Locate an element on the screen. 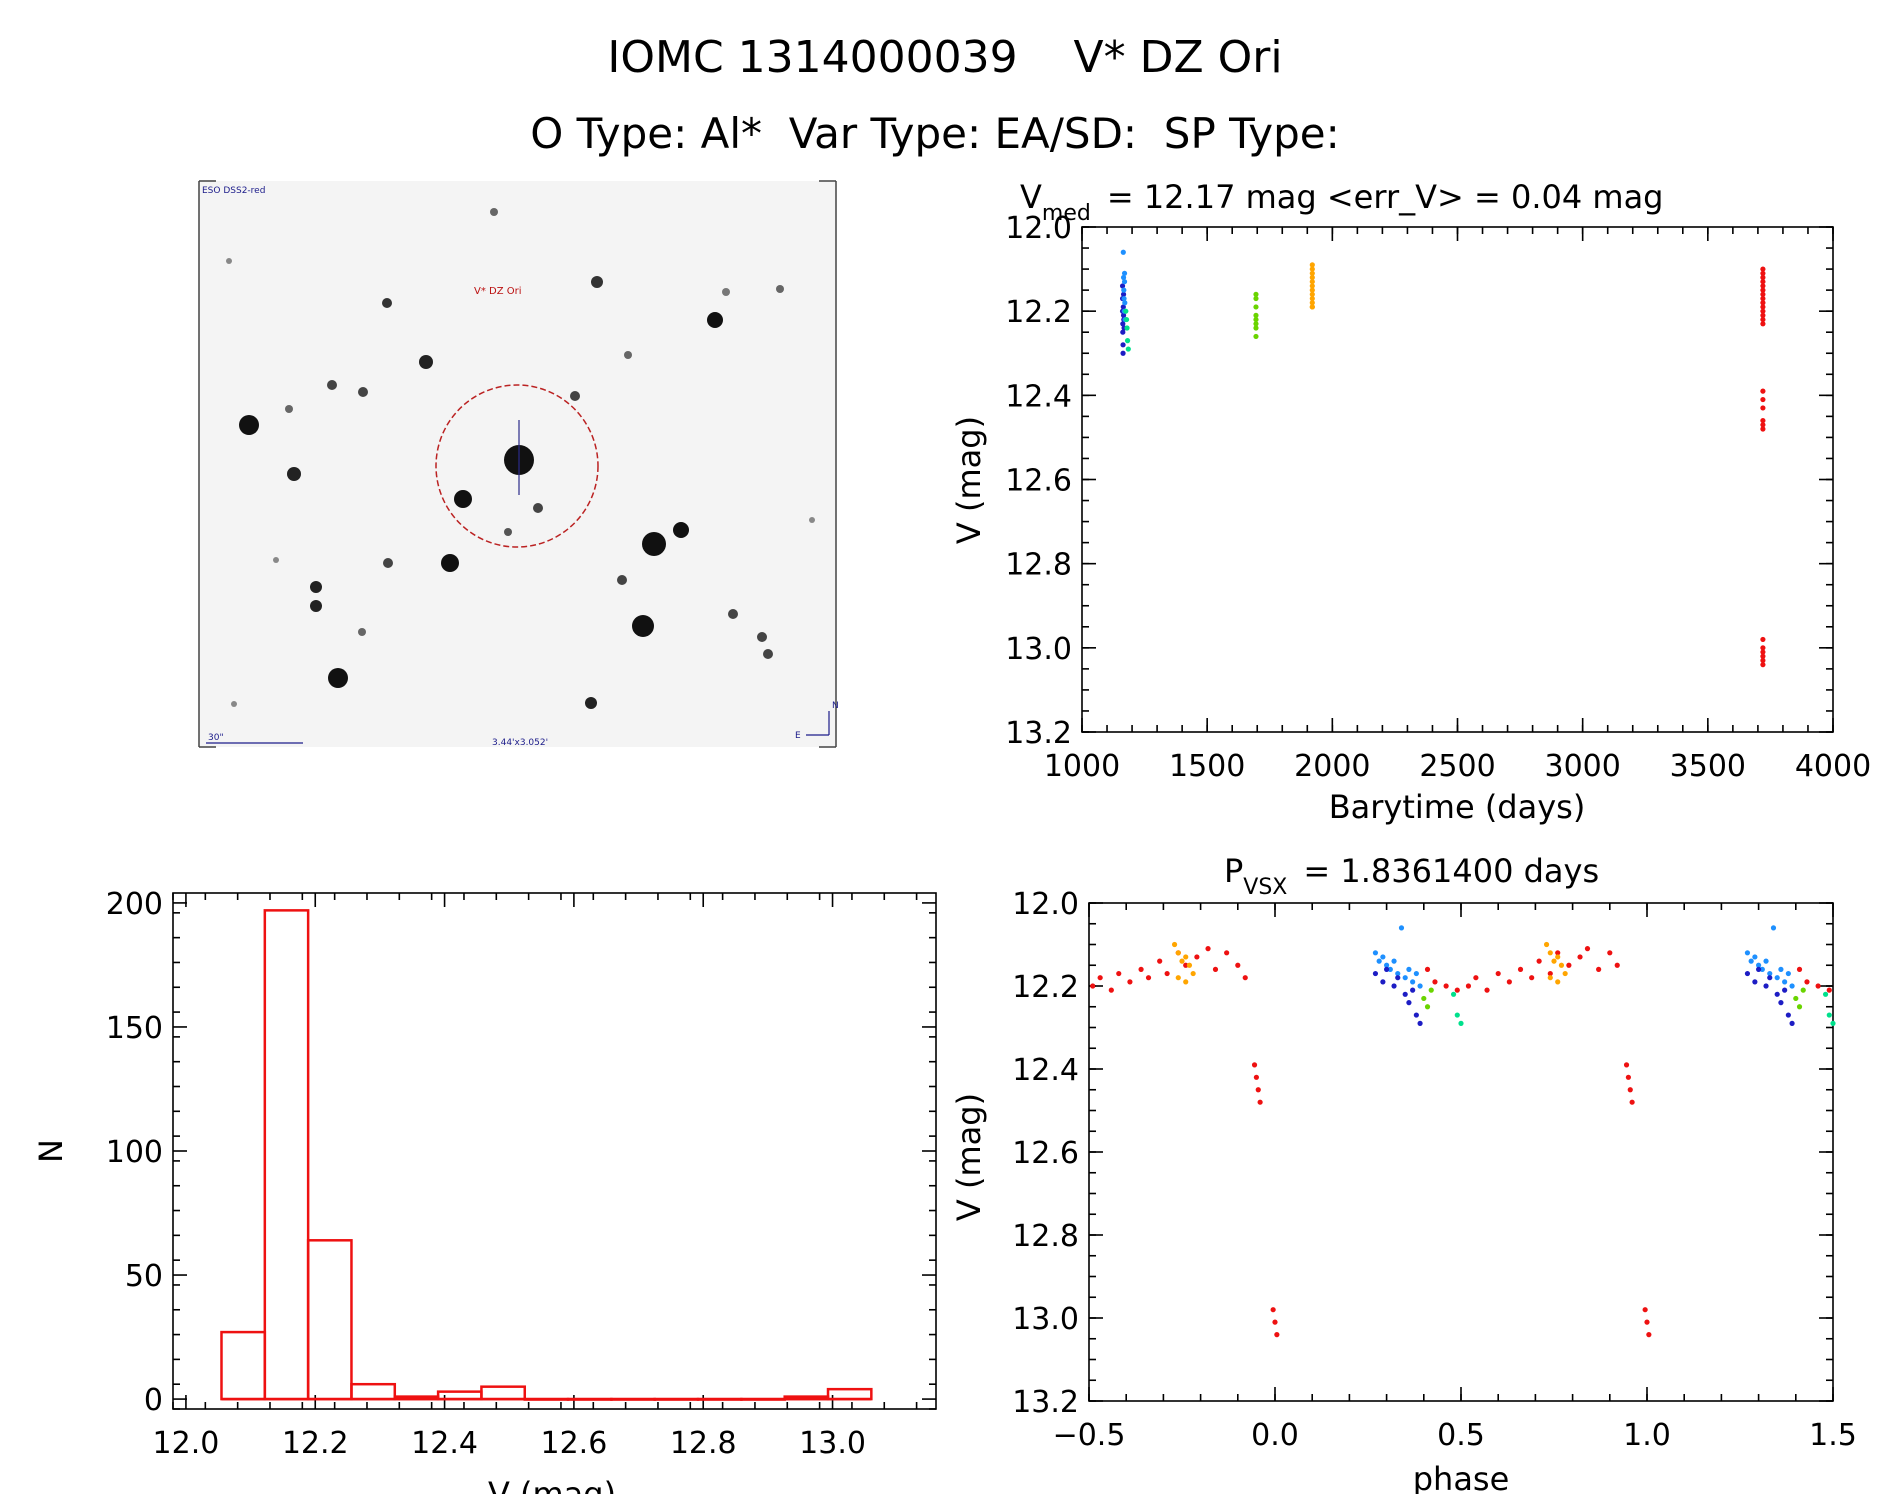 The width and height of the screenshot is (1889, 1494). lightcurve-title-rest: = 12.17 mag <err_V> = 0.04 mag is located at coordinates (1385, 197).